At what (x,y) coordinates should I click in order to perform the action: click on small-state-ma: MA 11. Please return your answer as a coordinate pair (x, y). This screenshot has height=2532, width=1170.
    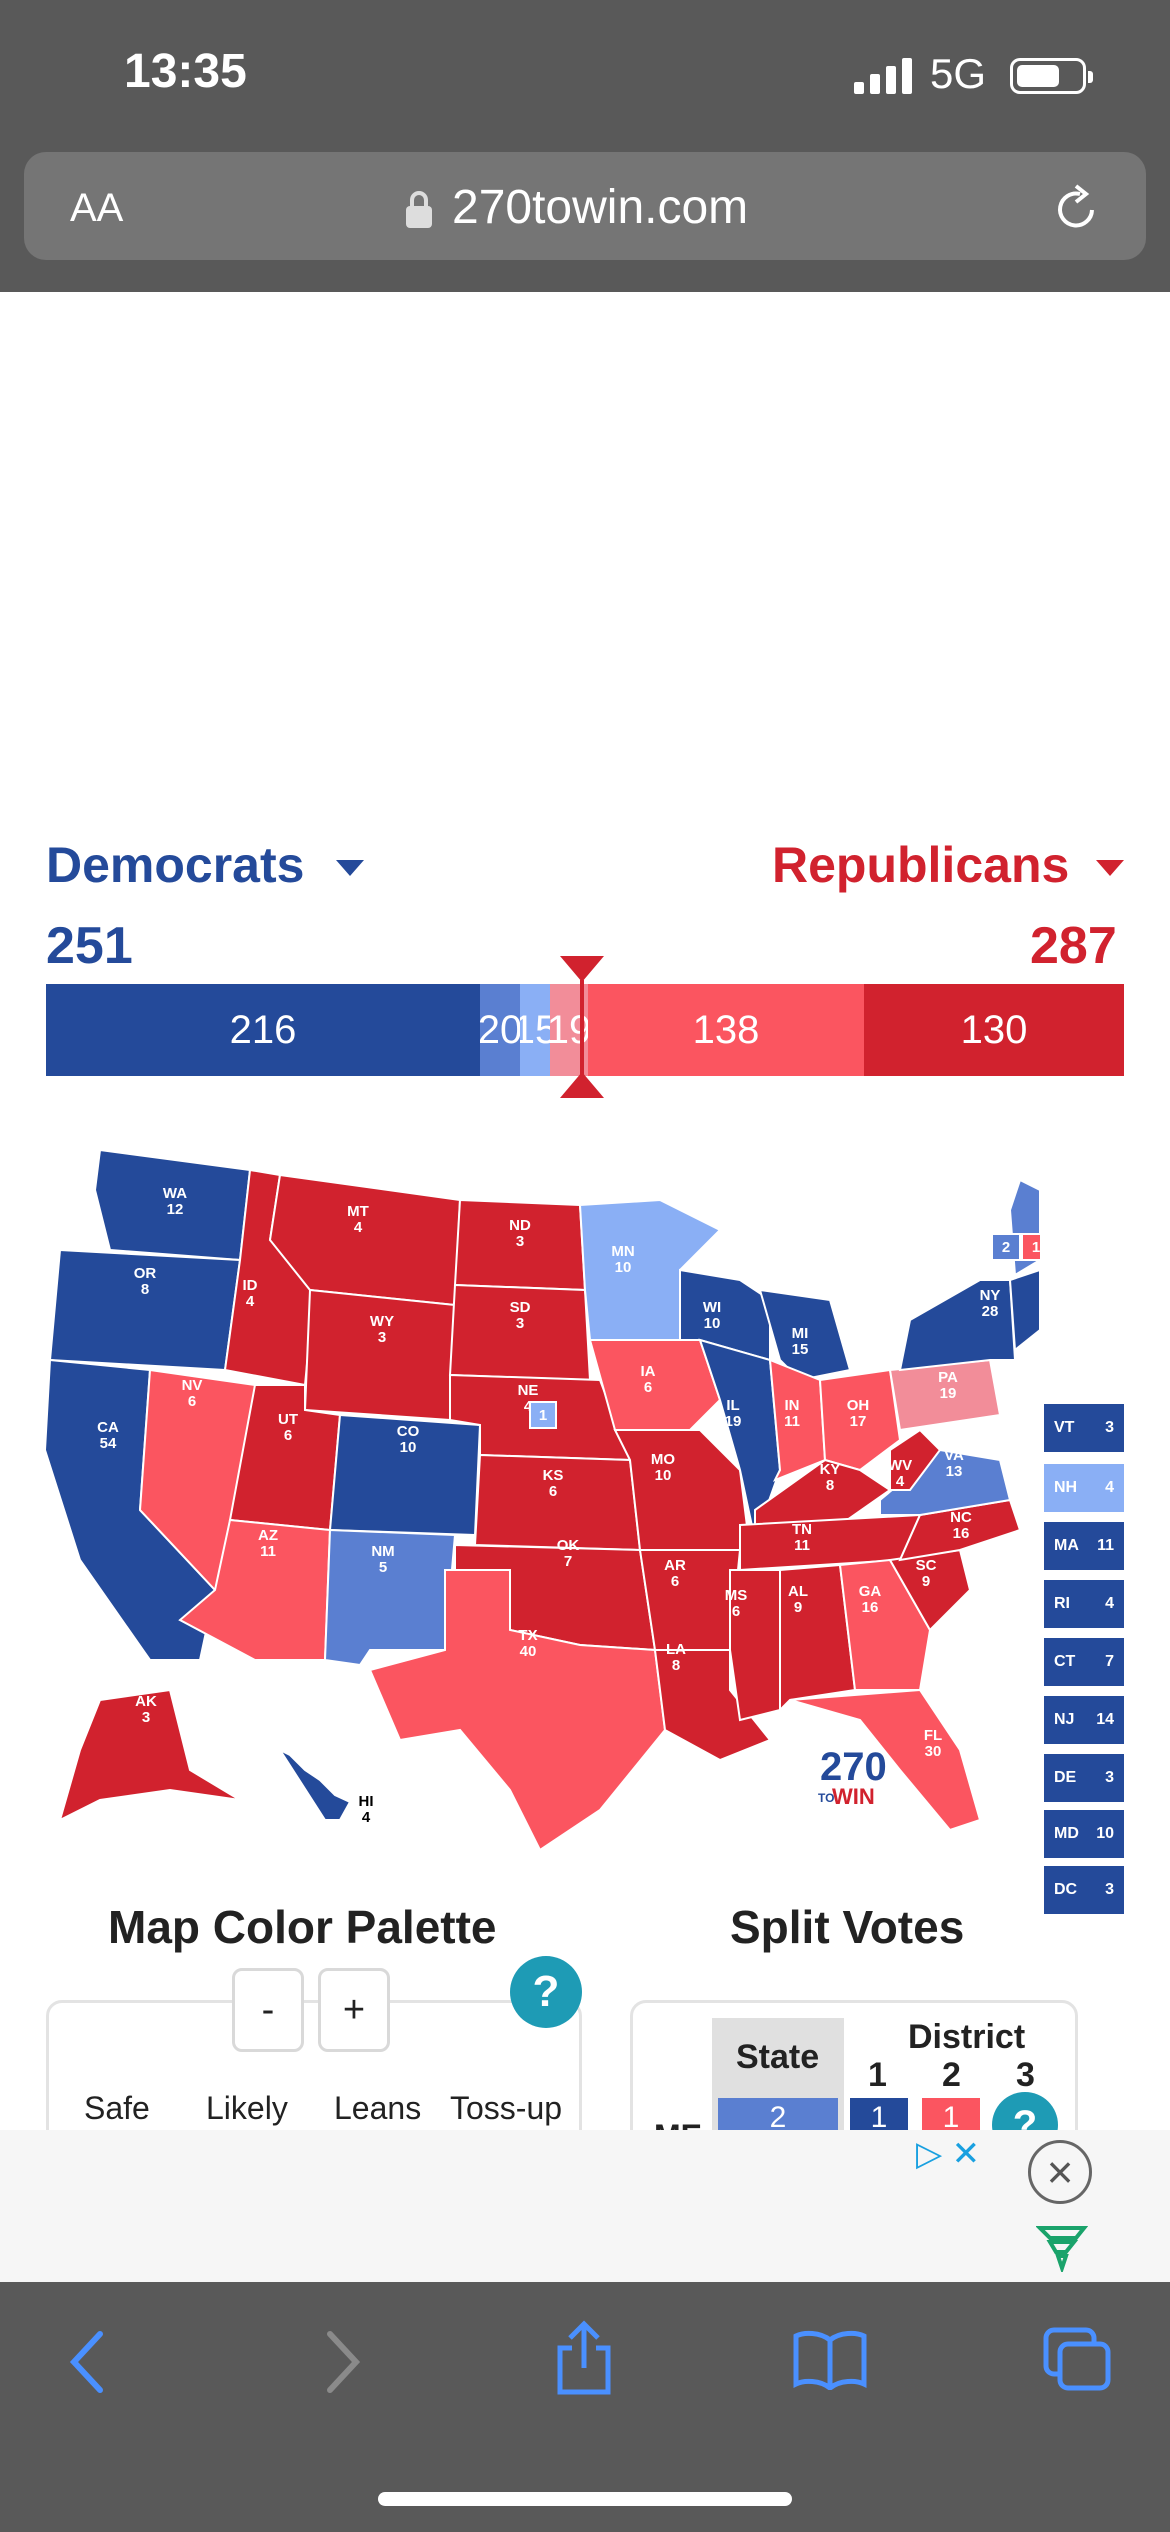
    Looking at the image, I should click on (1084, 1546).